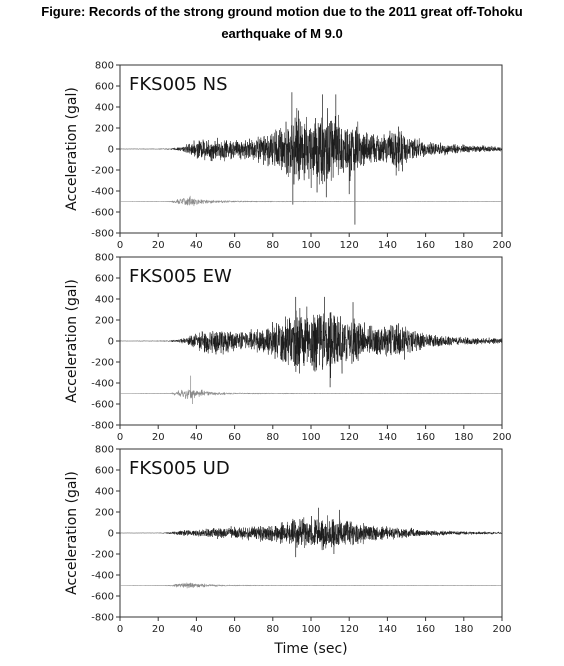  Describe the element at coordinates (178, 84) in the screenshot. I see `station-label: FKS005 NS` at that location.